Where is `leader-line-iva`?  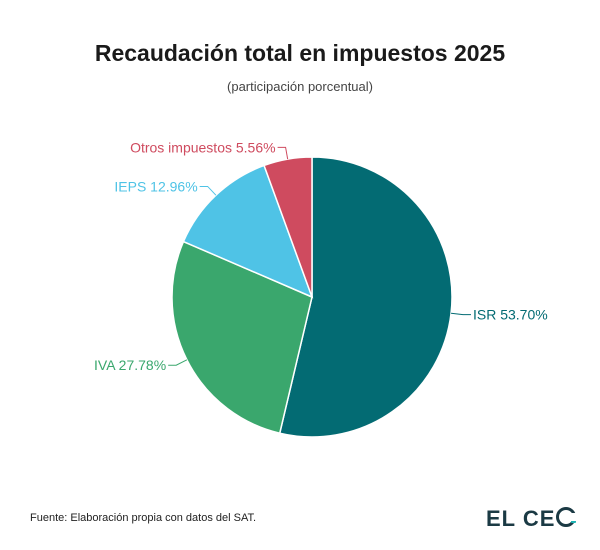
leader-line-iva is located at coordinates (178, 362).